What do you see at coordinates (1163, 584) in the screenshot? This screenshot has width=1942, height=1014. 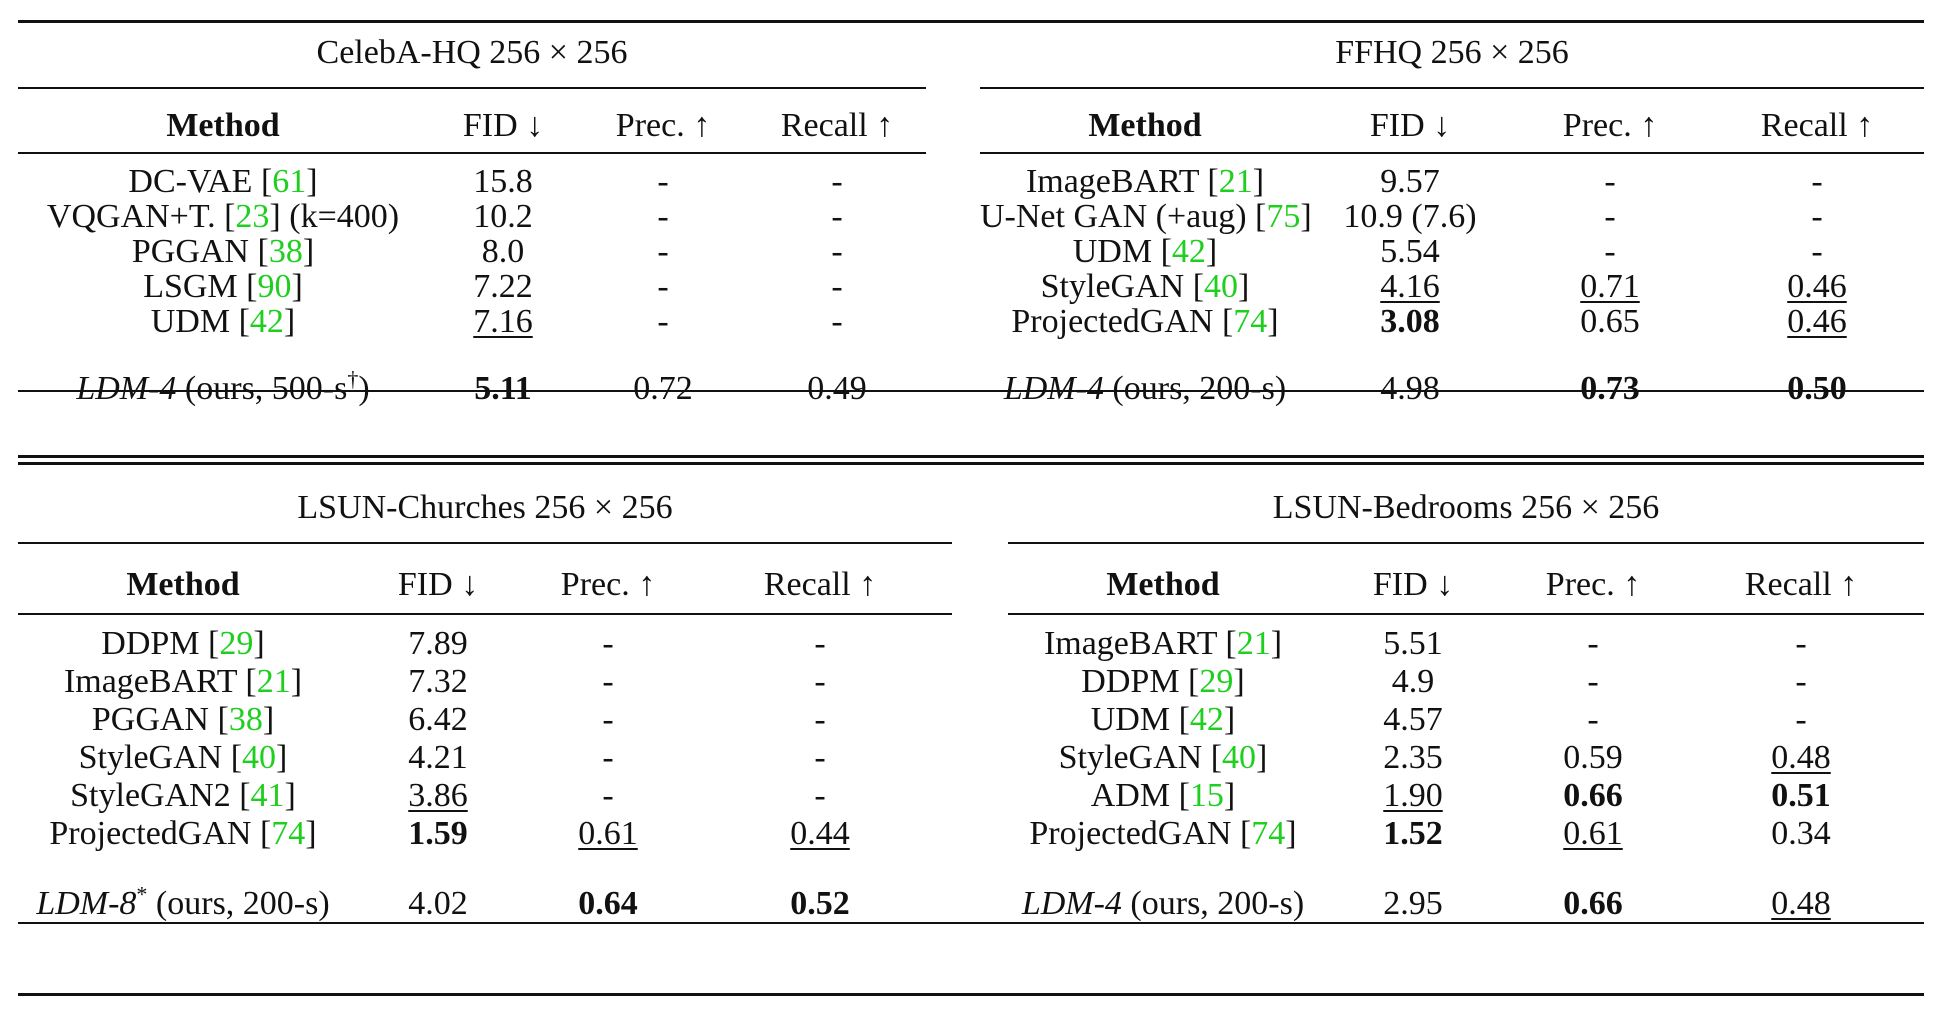 I see `column-header: Method` at bounding box center [1163, 584].